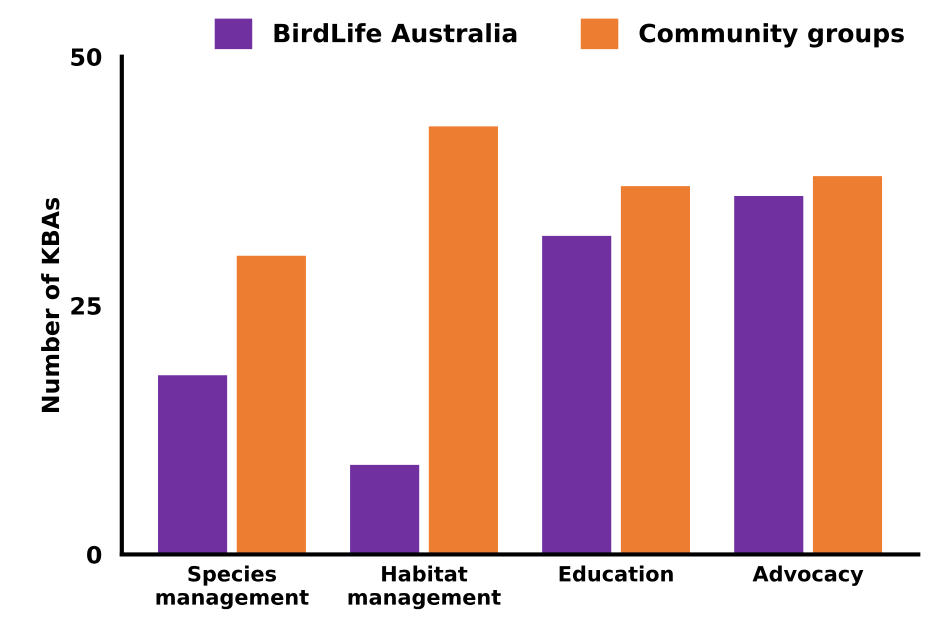 This screenshot has width=937, height=630. I want to click on legend-label: BirdLife Australia, so click(395, 33).